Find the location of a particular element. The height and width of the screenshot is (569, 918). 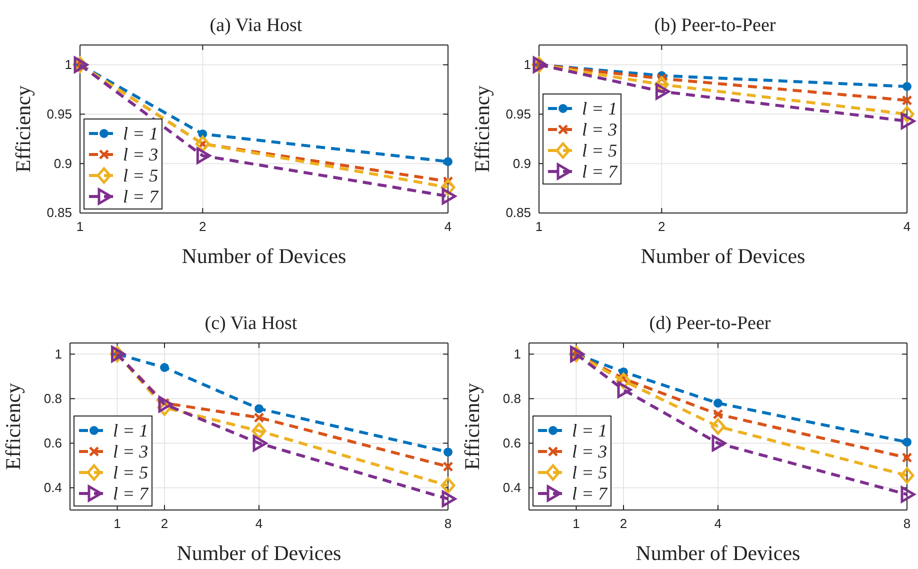

chart-title: (d) Peer-to-Peer is located at coordinates (710, 323).